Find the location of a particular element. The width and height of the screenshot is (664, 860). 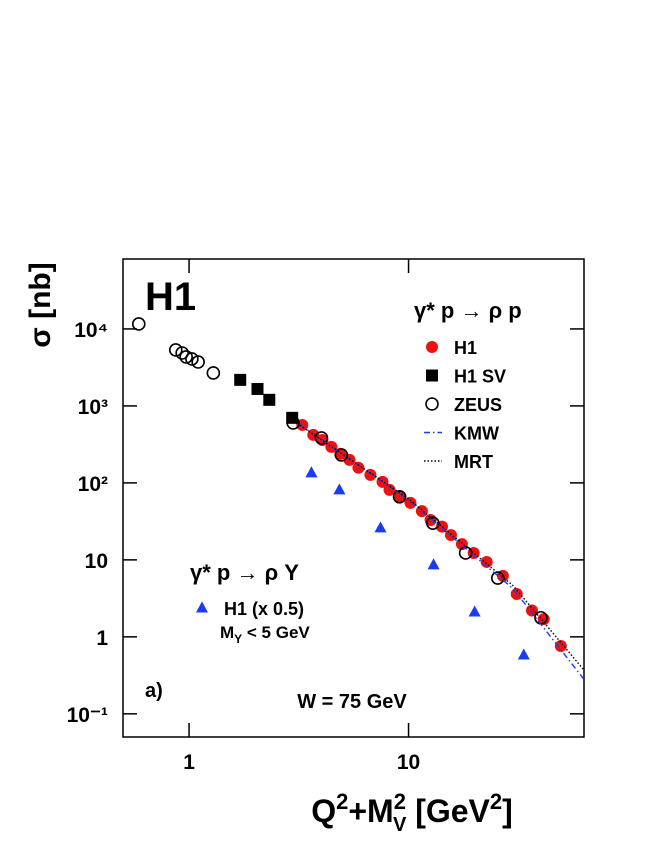

y-tick-label: 10³ is located at coordinates (93, 407).